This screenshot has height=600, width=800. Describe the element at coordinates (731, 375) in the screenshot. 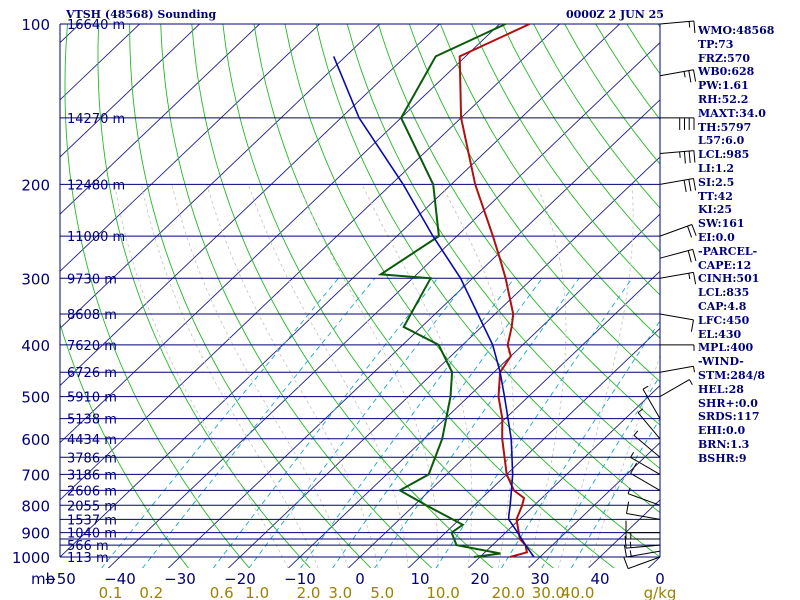

I see `index-item: STM:284/8` at that location.